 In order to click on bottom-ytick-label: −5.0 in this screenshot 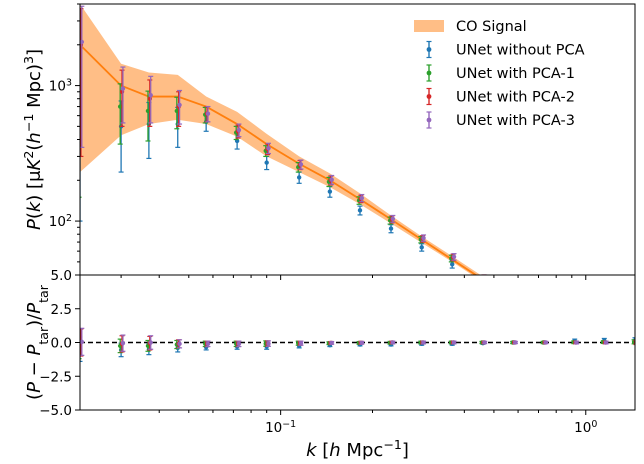, I will do `click(55, 411)`.